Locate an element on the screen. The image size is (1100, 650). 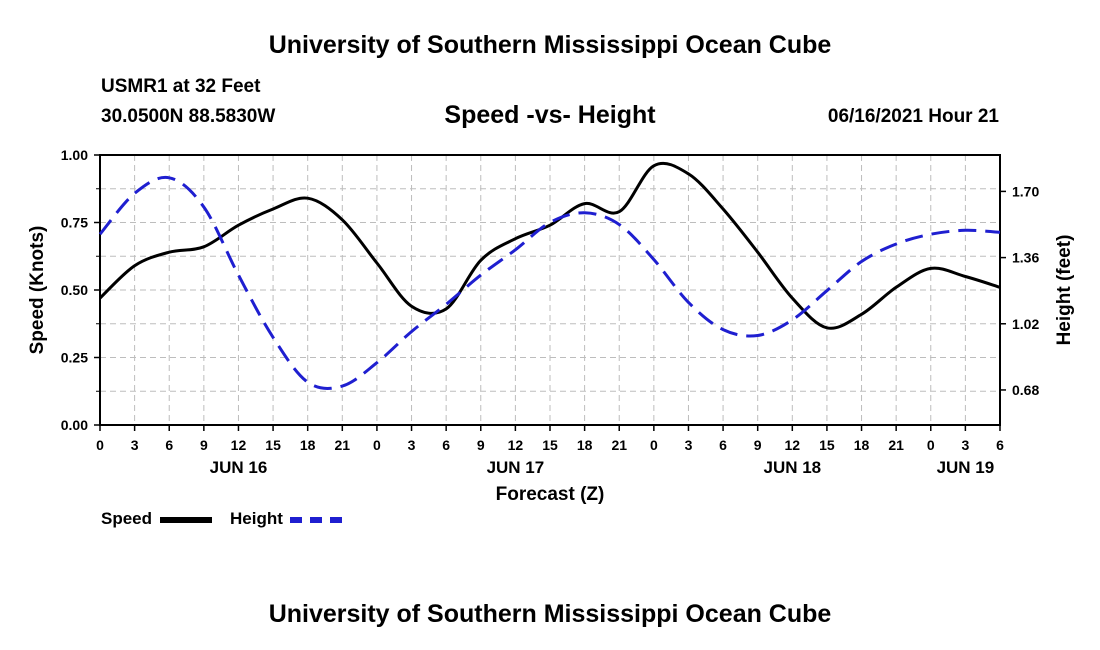
legend-speed-swatch is located at coordinates (186, 520).